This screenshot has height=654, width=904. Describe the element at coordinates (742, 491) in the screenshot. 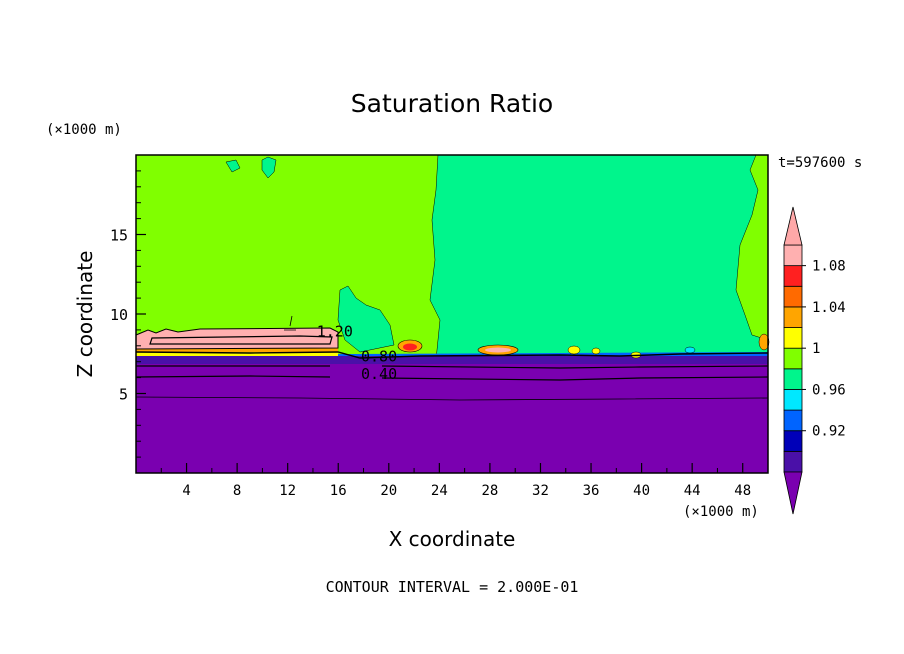

I see `x-tick-label: 48` at that location.